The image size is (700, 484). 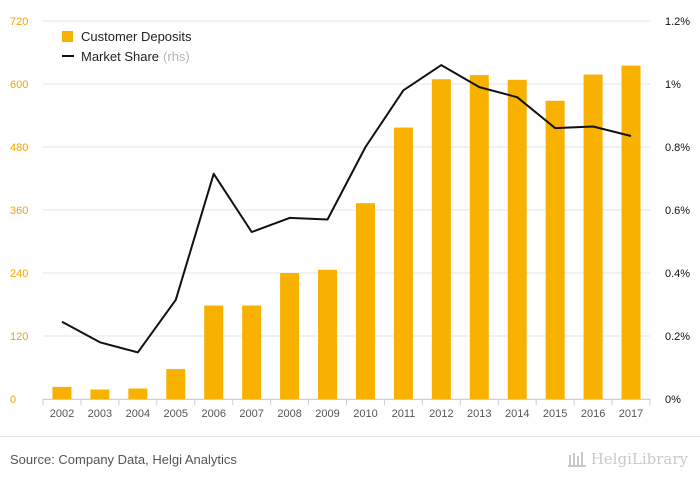 What do you see at coordinates (251, 414) in the screenshot?
I see `x-tick-label: 2007` at bounding box center [251, 414].